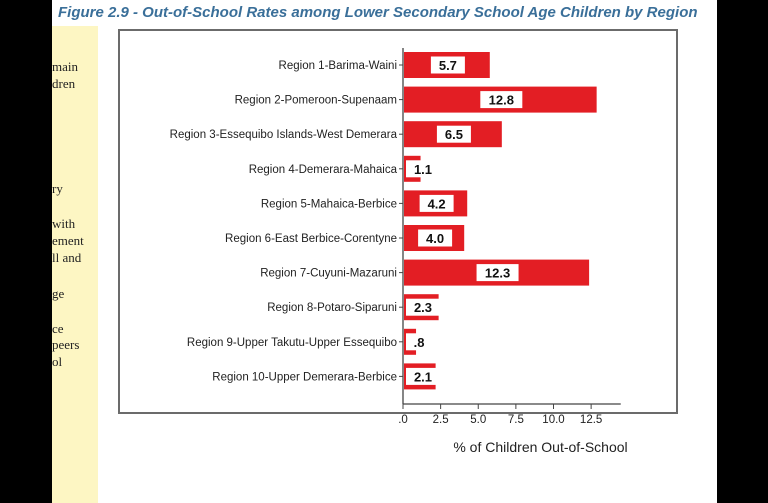 Image resolution: width=768 pixels, height=503 pixels. I want to click on x-tick-label: 10.0, so click(553, 420).